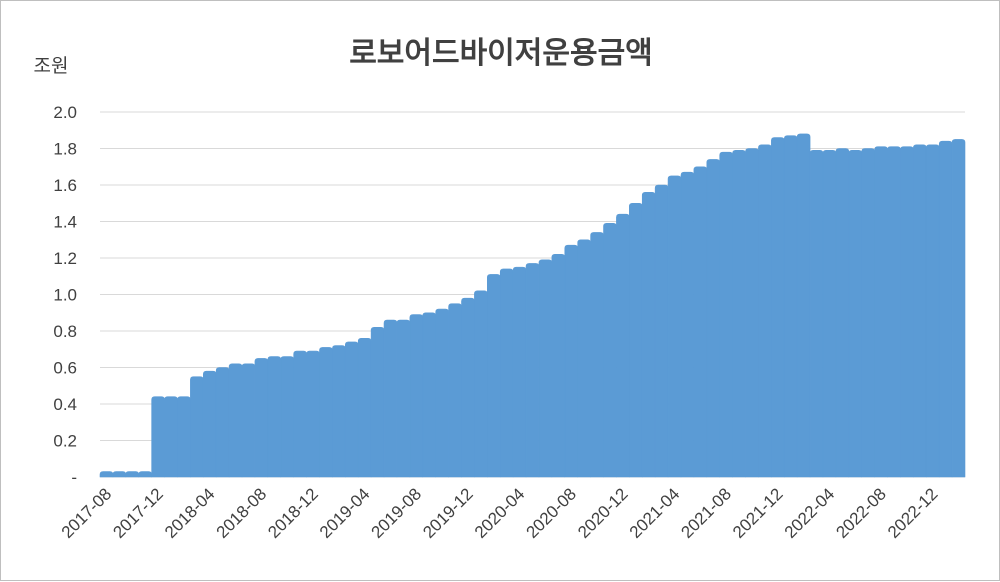  What do you see at coordinates (65, 149) in the screenshot?
I see `y-tick-label: 1.8` at bounding box center [65, 149].